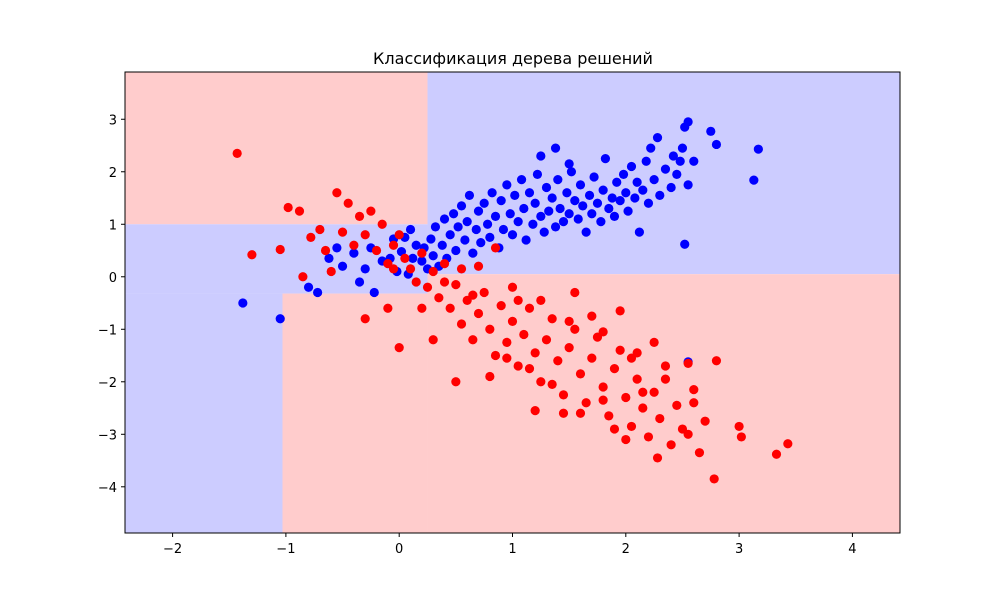 This screenshot has width=1000, height=600. Describe the element at coordinates (510, 545) in the screenshot. I see `x-axis: −2 −1 0 1 2 3 4` at that location.